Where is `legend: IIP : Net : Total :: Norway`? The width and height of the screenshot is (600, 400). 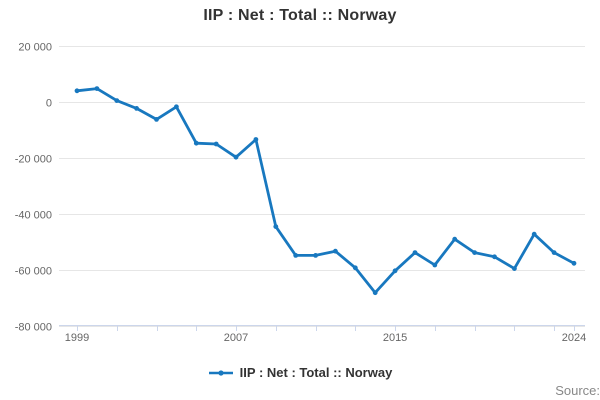
legend: IIP : Net : Total :: Norway is located at coordinates (300, 372).